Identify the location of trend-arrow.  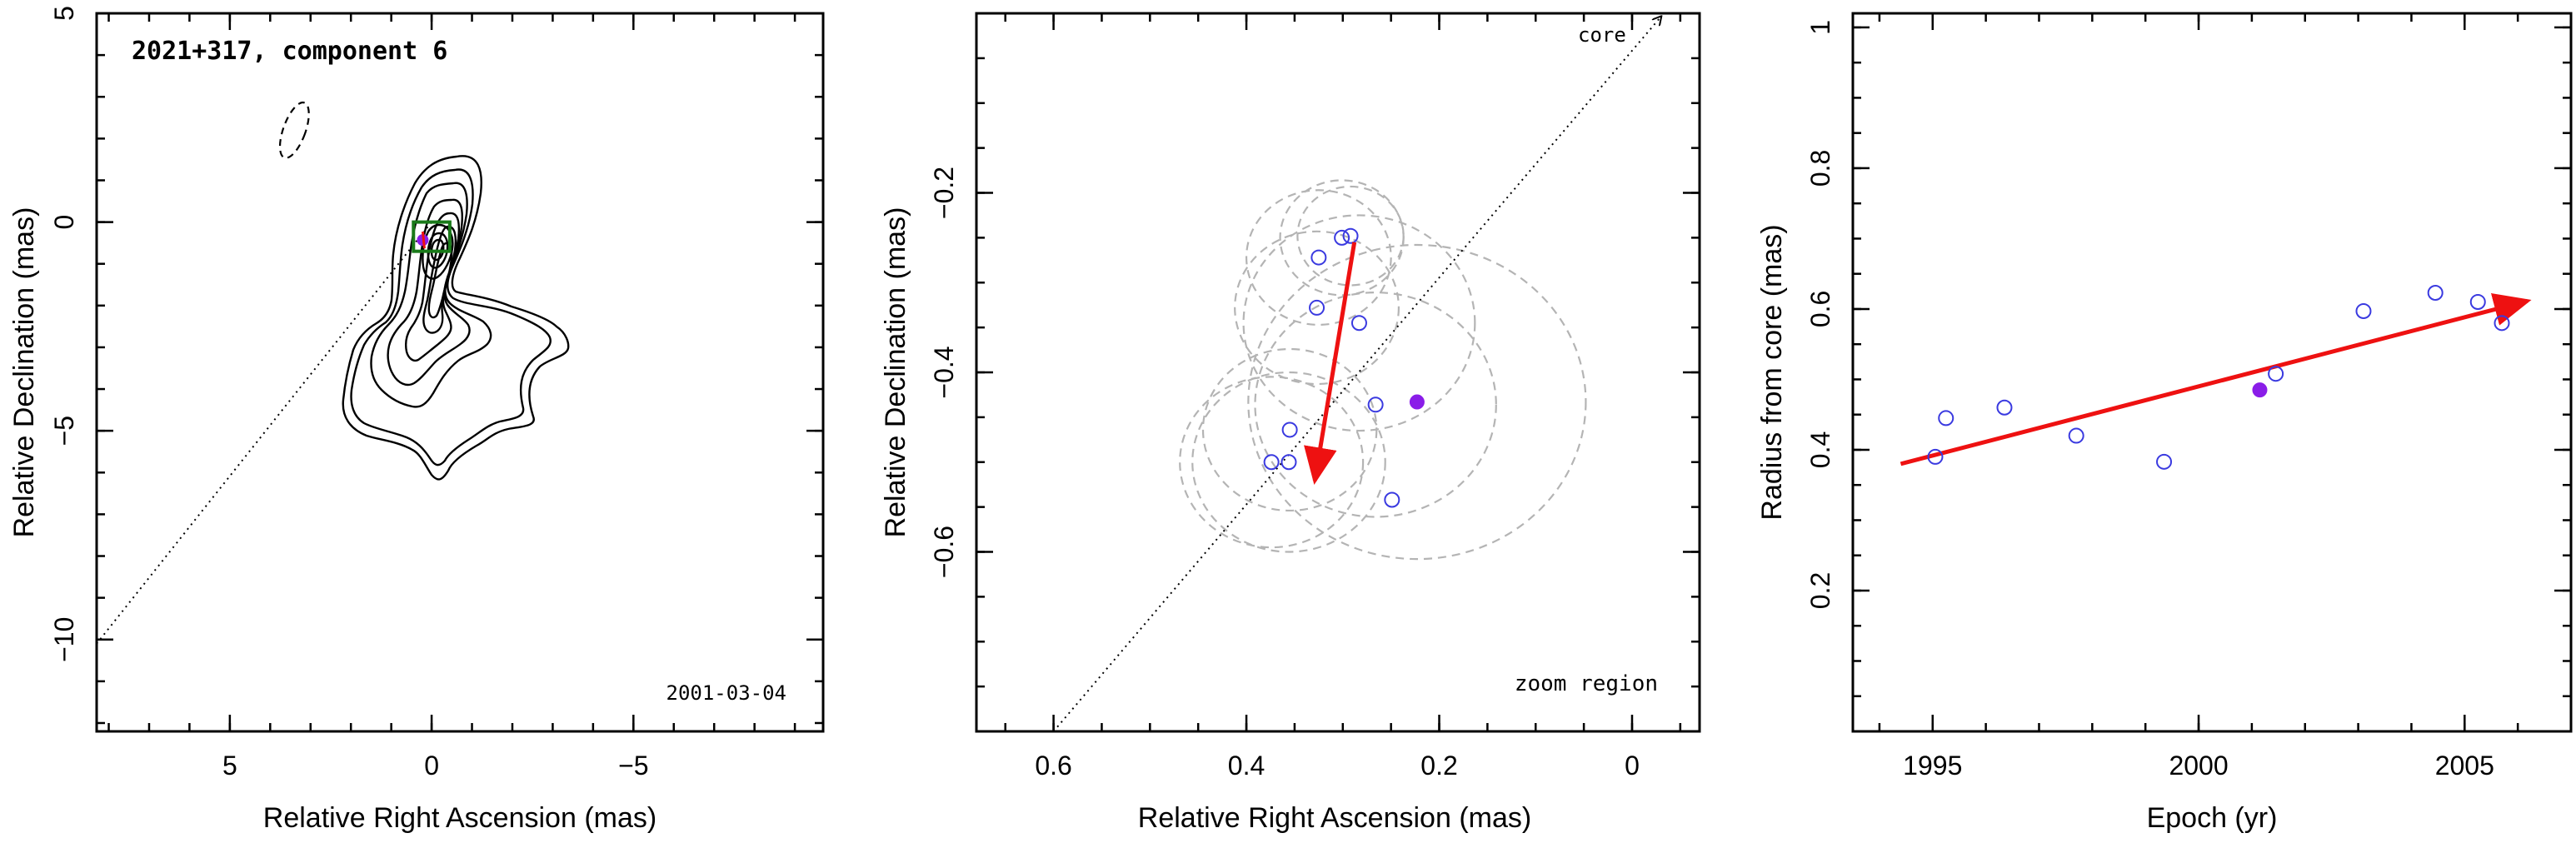
(2216, 379).